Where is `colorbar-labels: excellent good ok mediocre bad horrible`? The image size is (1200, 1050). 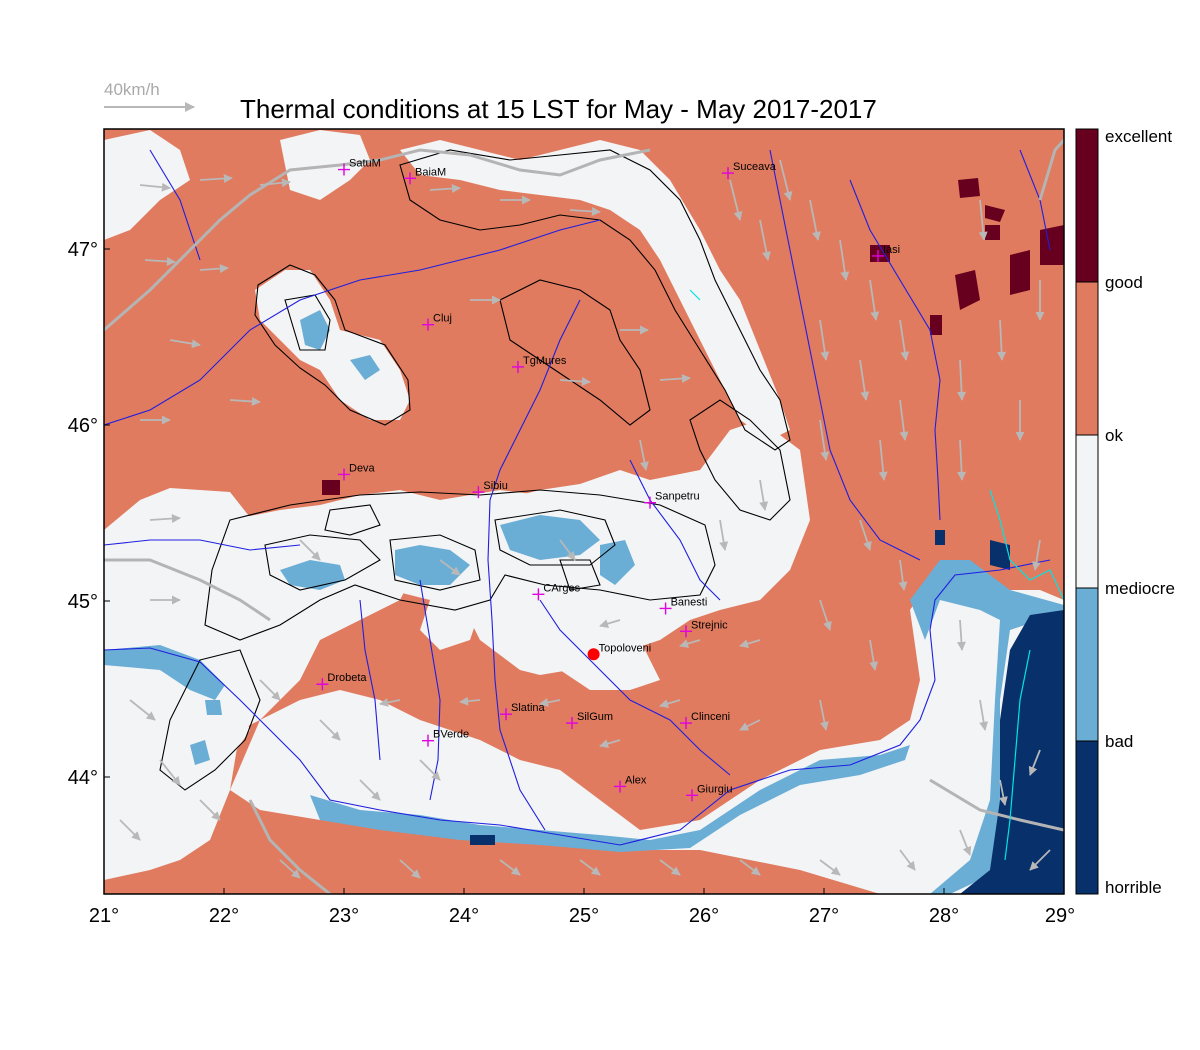 colorbar-labels: excellent good ok mediocre bad horrible is located at coordinates (1140, 512).